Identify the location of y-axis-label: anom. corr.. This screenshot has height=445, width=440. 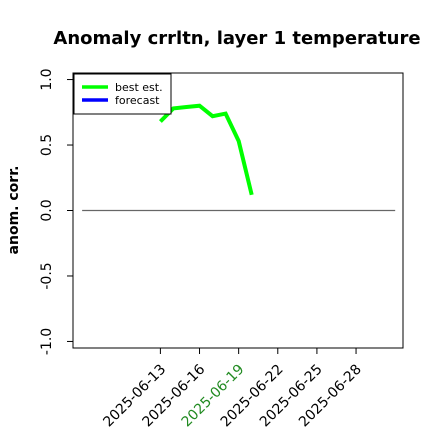
(14, 210).